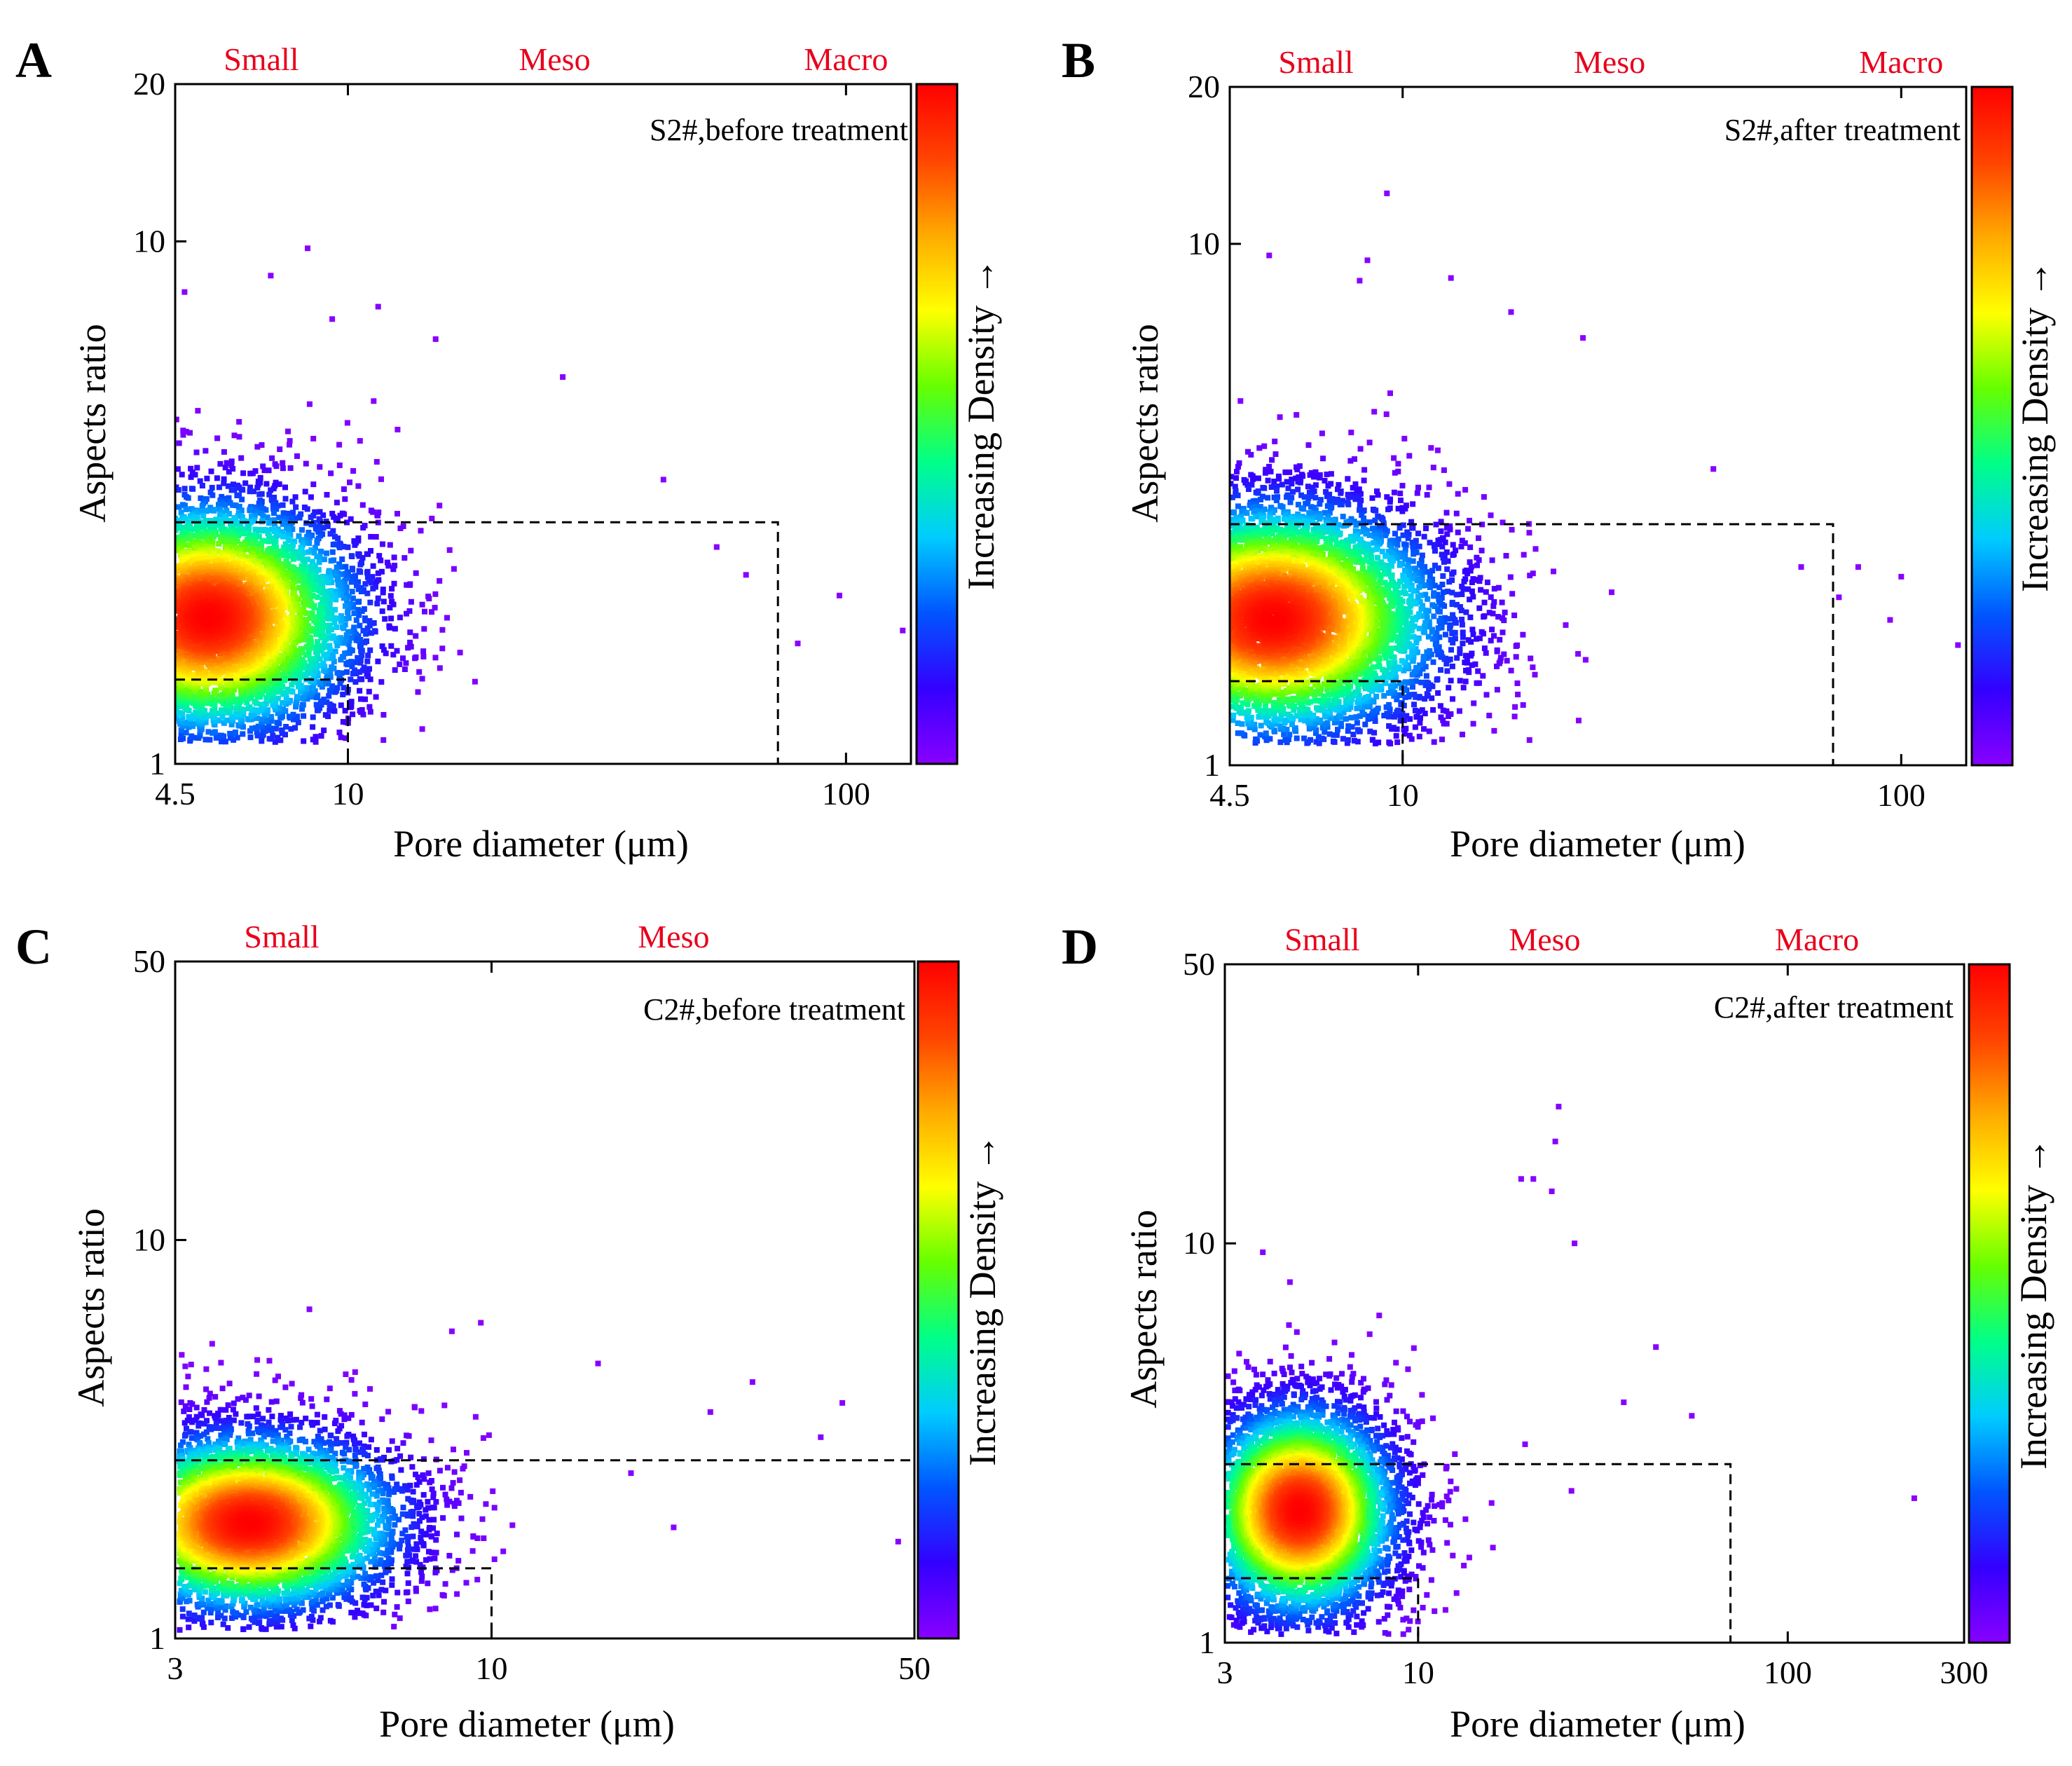 The width and height of the screenshot is (2072, 1766). What do you see at coordinates (554, 59) in the screenshot?
I see `panel-a-region-label: Meso` at bounding box center [554, 59].